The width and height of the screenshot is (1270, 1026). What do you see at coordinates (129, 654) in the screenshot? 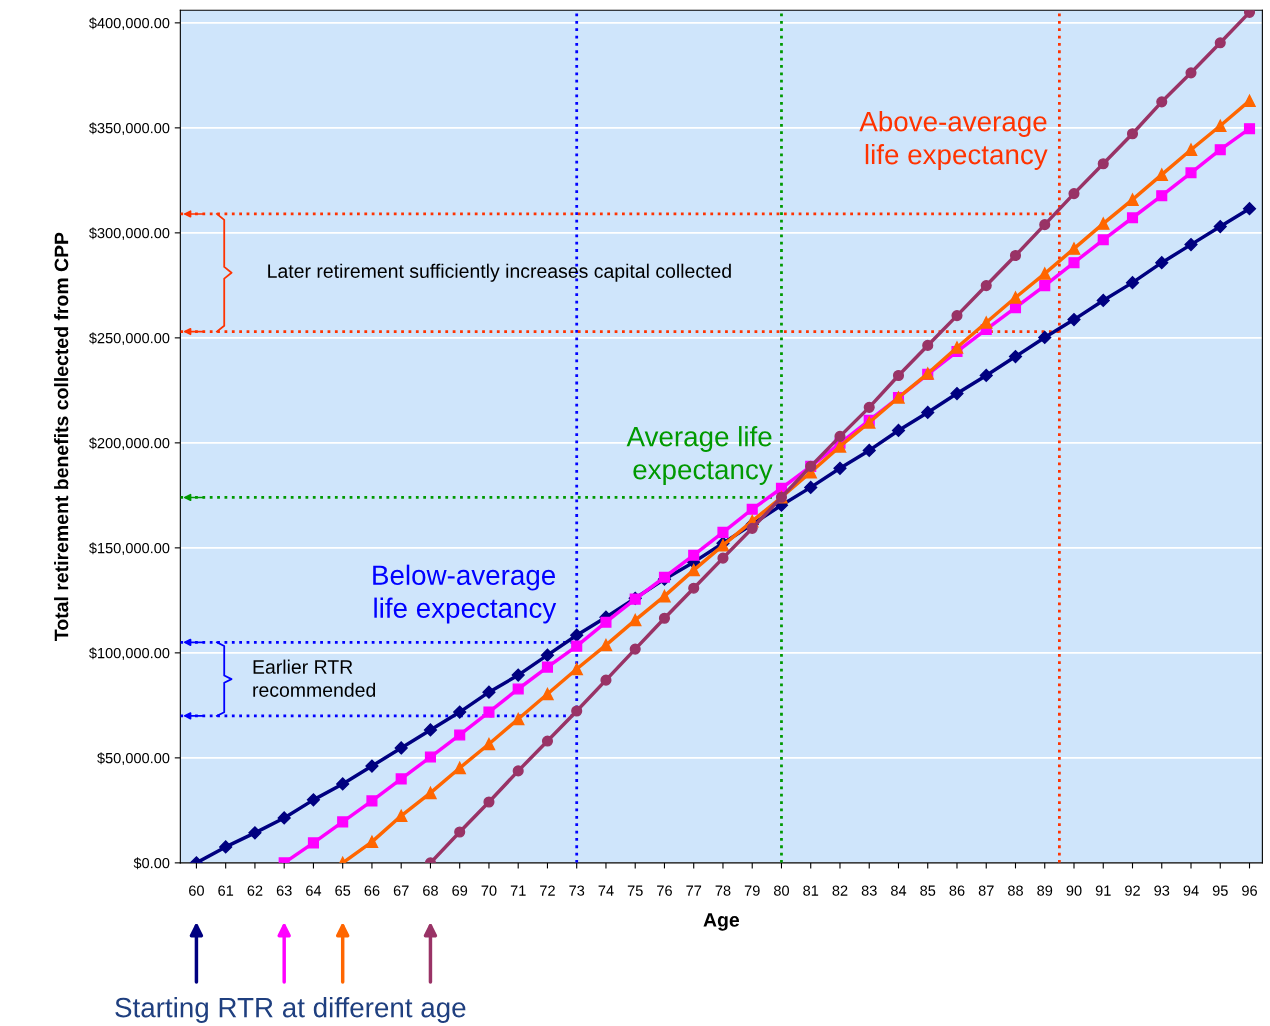
I see `y-tick-label: $100,000.00` at bounding box center [129, 654].